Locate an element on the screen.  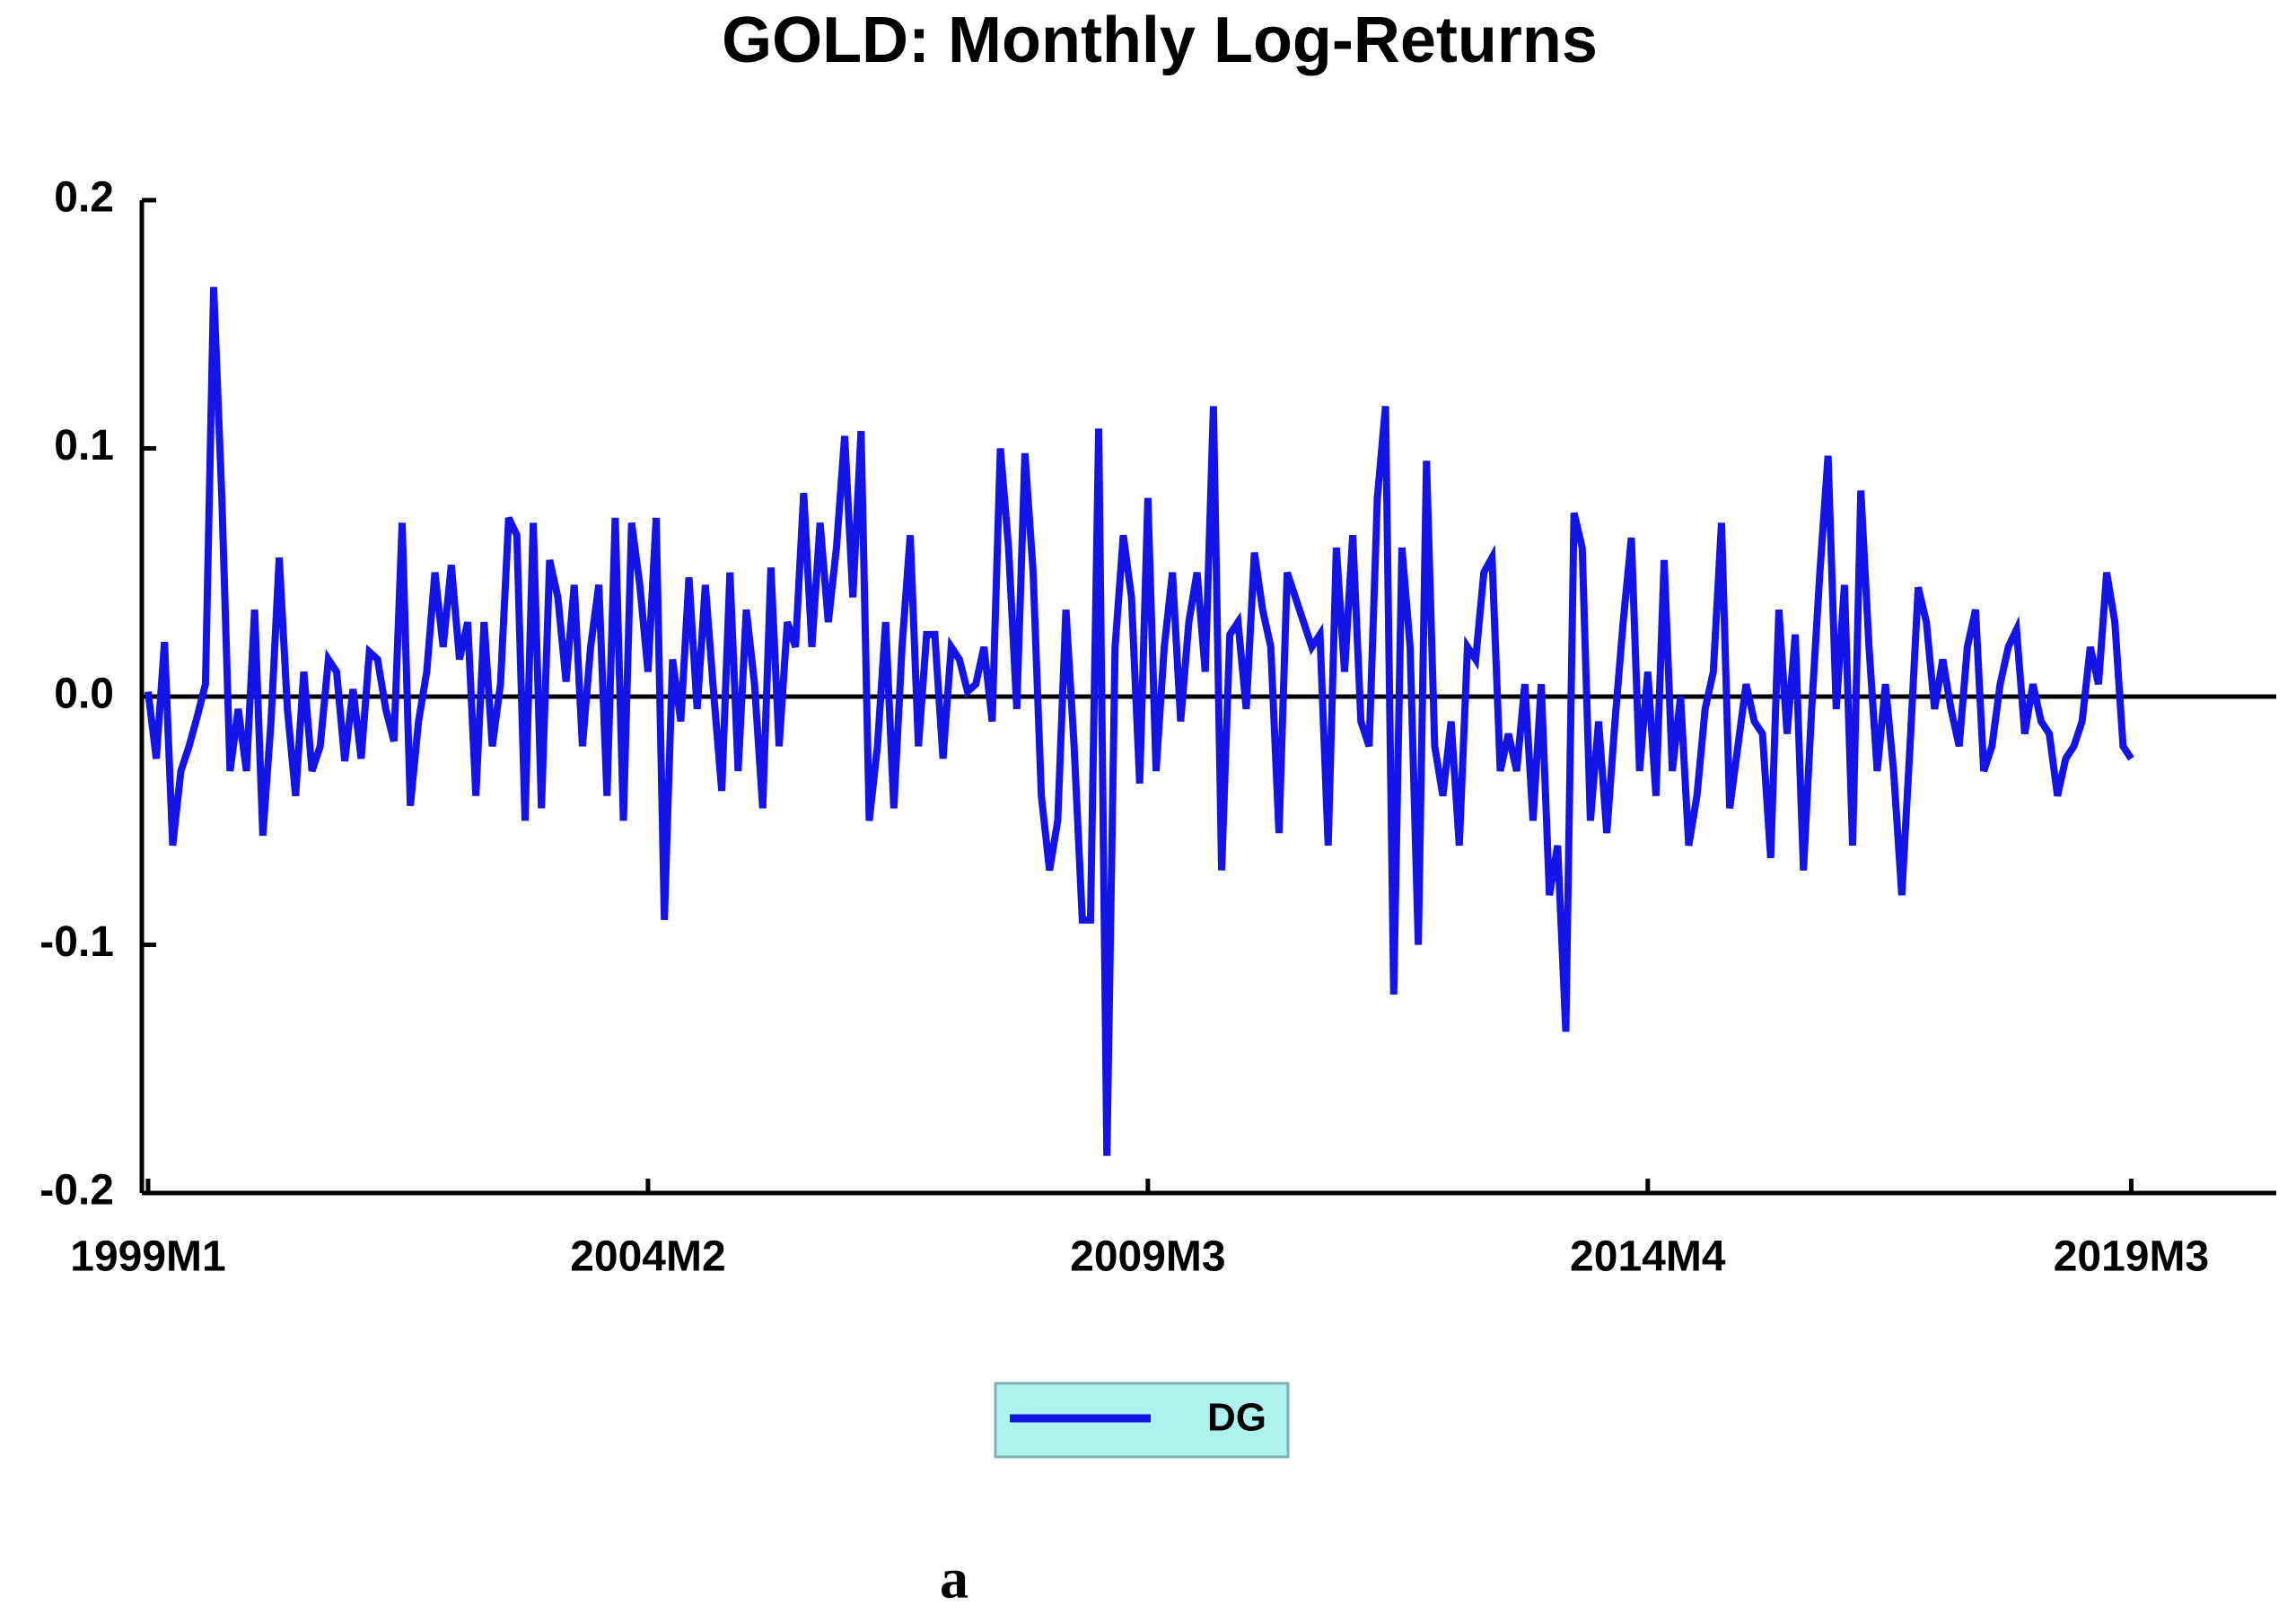
y-tick-label: -0.1 is located at coordinates (76, 942).